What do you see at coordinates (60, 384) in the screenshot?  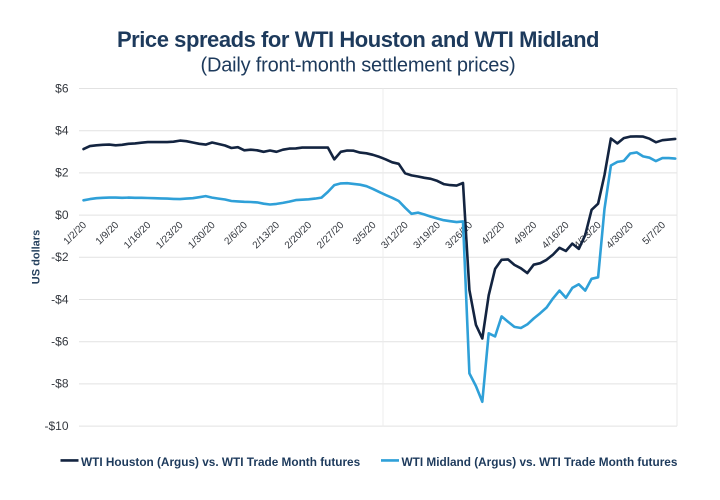 I see `svg-text: -$8` at bounding box center [60, 384].